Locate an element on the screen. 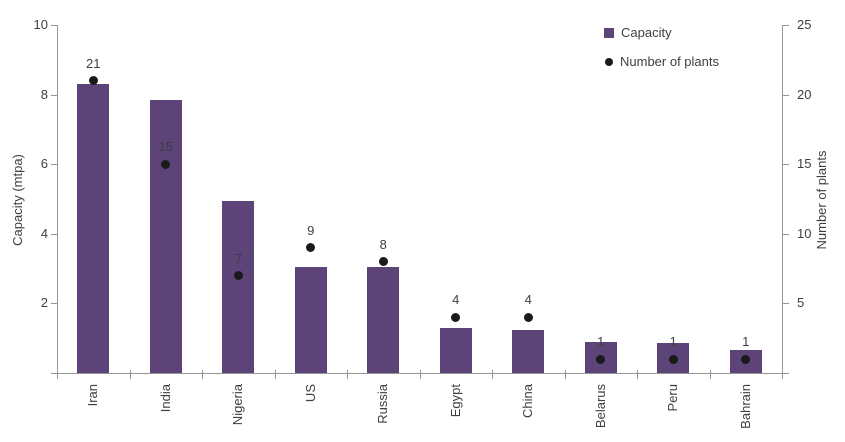 This screenshot has width=845, height=442. x-axis-category-label-text: China is located at coordinates (528, 401).